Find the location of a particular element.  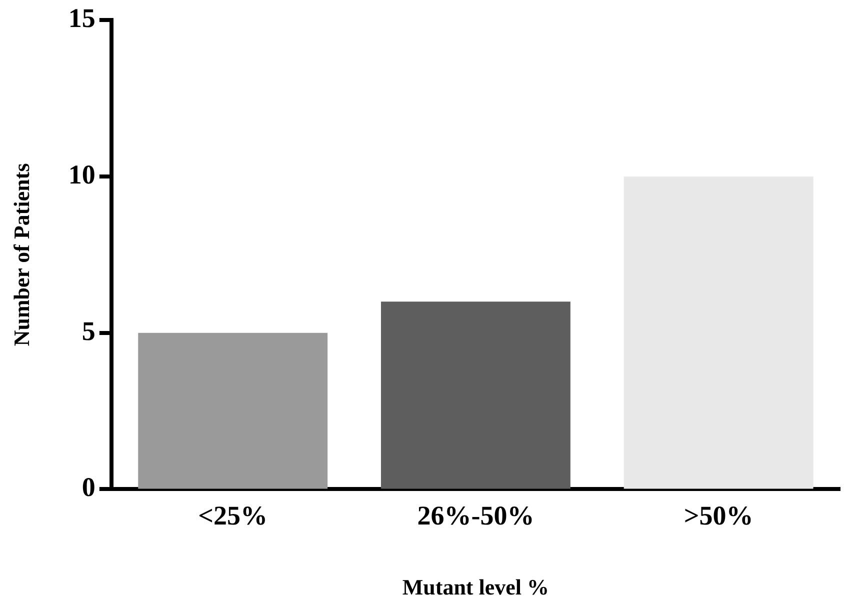

y-tick-label: 15 is located at coordinates (82, 18).